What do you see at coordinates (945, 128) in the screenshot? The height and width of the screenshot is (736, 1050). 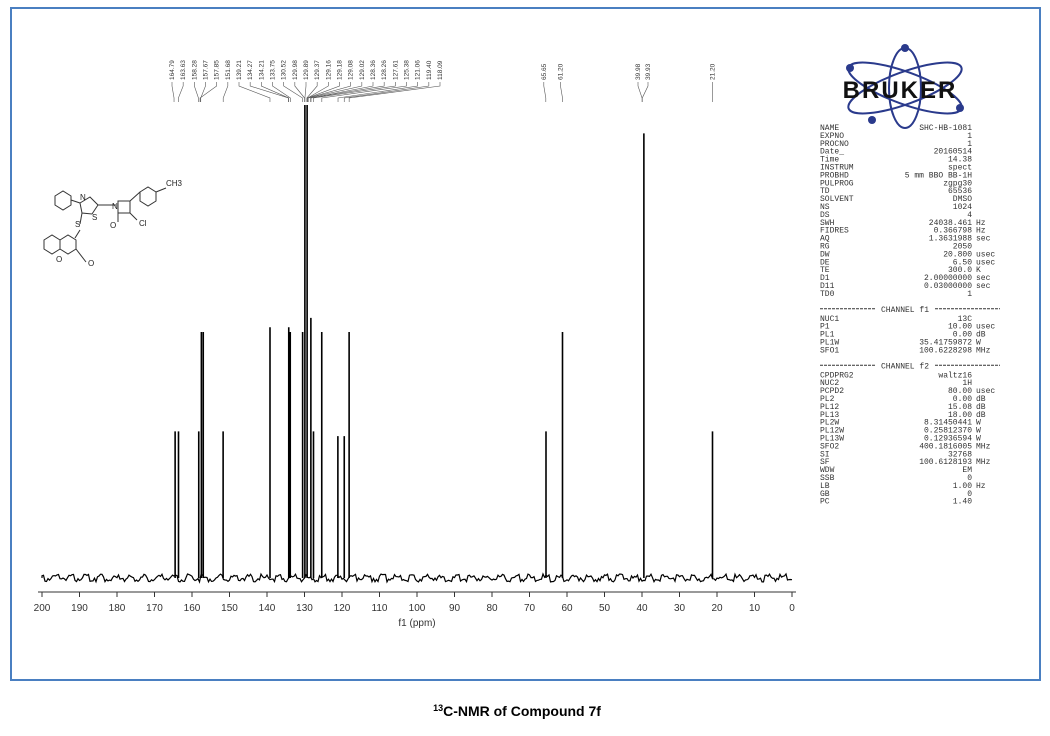 I see `param-value: SHC-HB-1081` at bounding box center [945, 128].